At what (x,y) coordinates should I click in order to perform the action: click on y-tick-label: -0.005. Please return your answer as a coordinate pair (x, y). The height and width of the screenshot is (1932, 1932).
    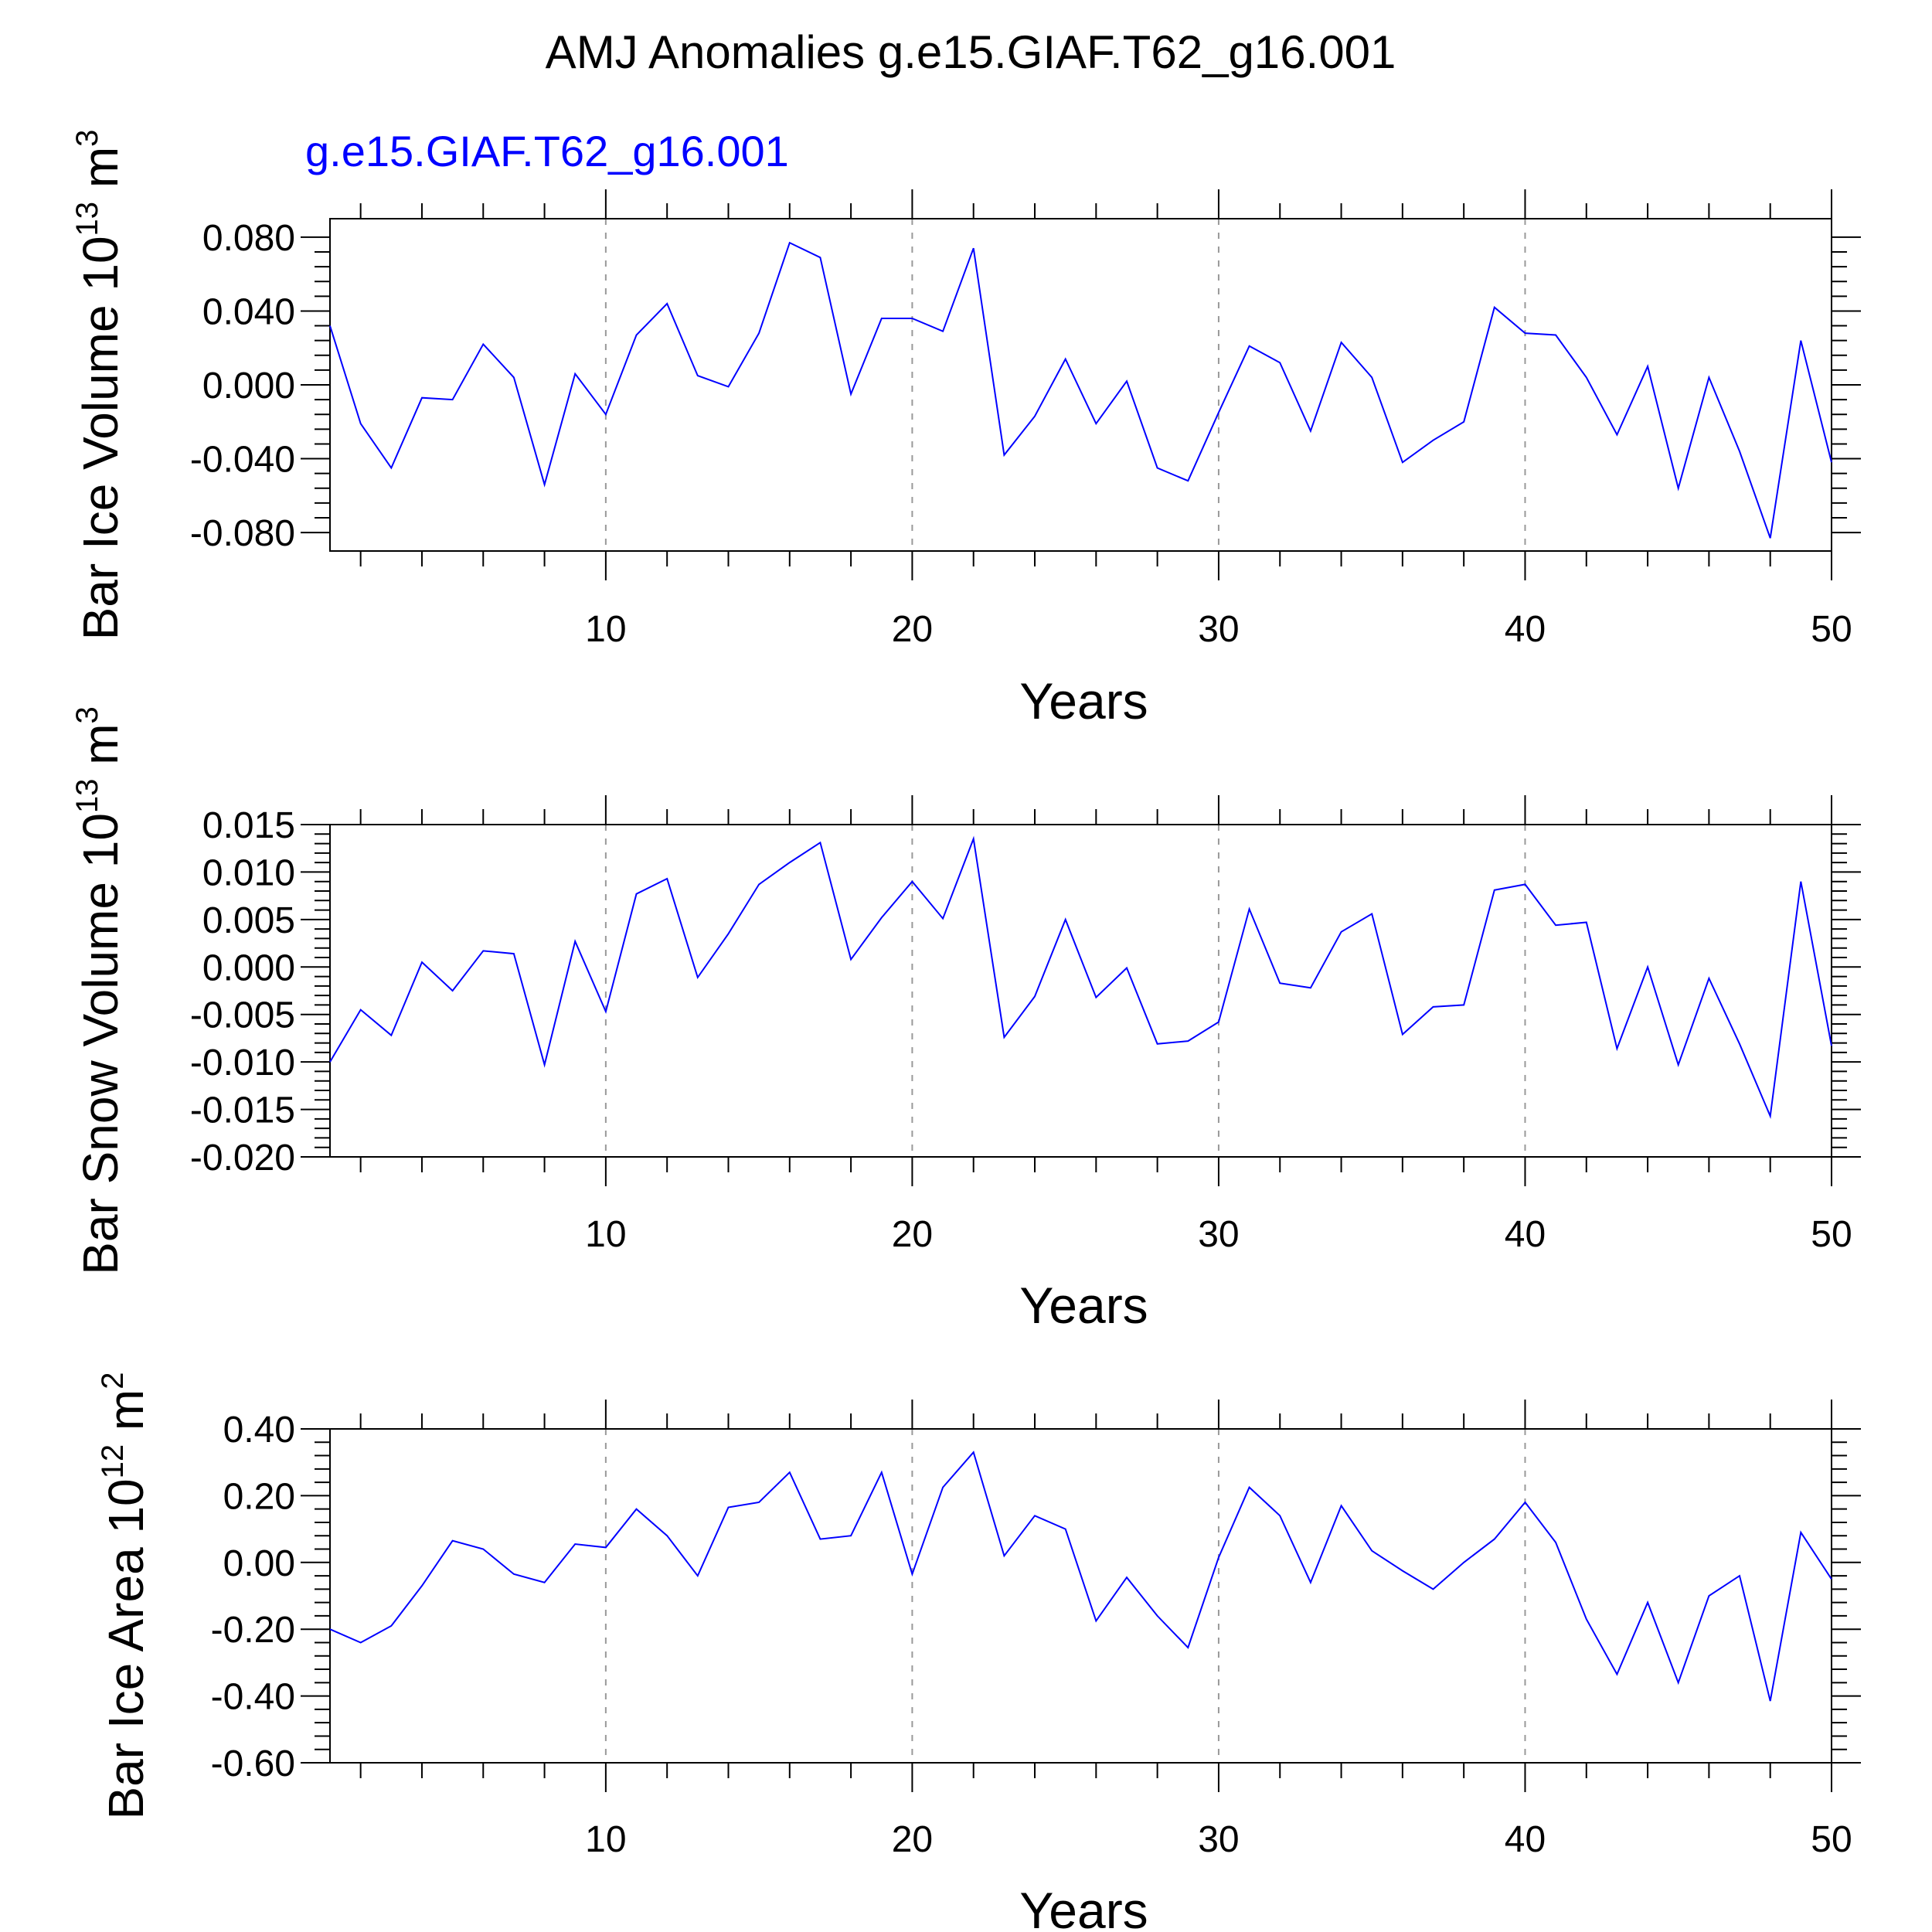
    Looking at the image, I should click on (243, 1015).